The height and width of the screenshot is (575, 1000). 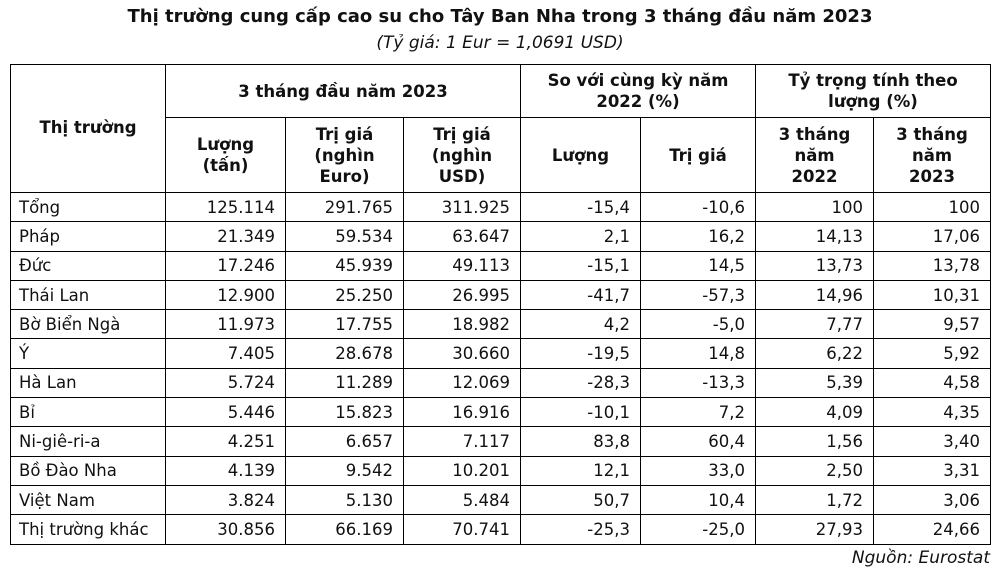 I want to click on header-cell: Tỷ trọng tính theo lượng (%), so click(x=873, y=91).